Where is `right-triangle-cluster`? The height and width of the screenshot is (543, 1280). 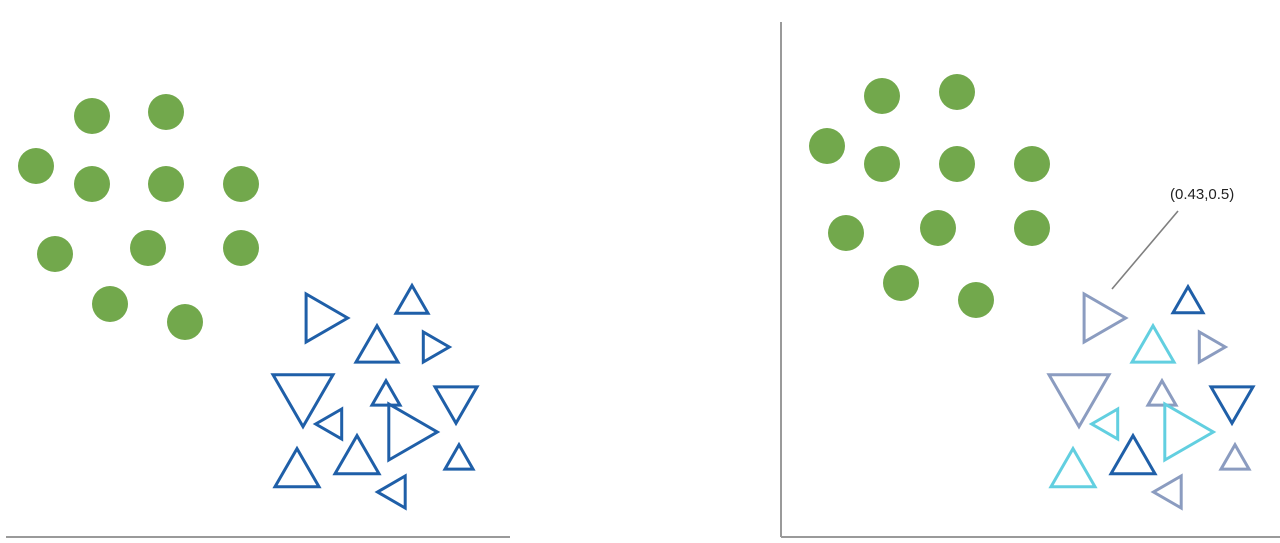 right-triangle-cluster is located at coordinates (1151, 397).